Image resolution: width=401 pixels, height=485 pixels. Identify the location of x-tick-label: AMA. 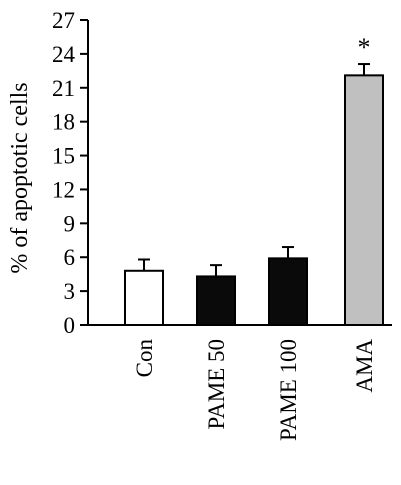
(364, 366).